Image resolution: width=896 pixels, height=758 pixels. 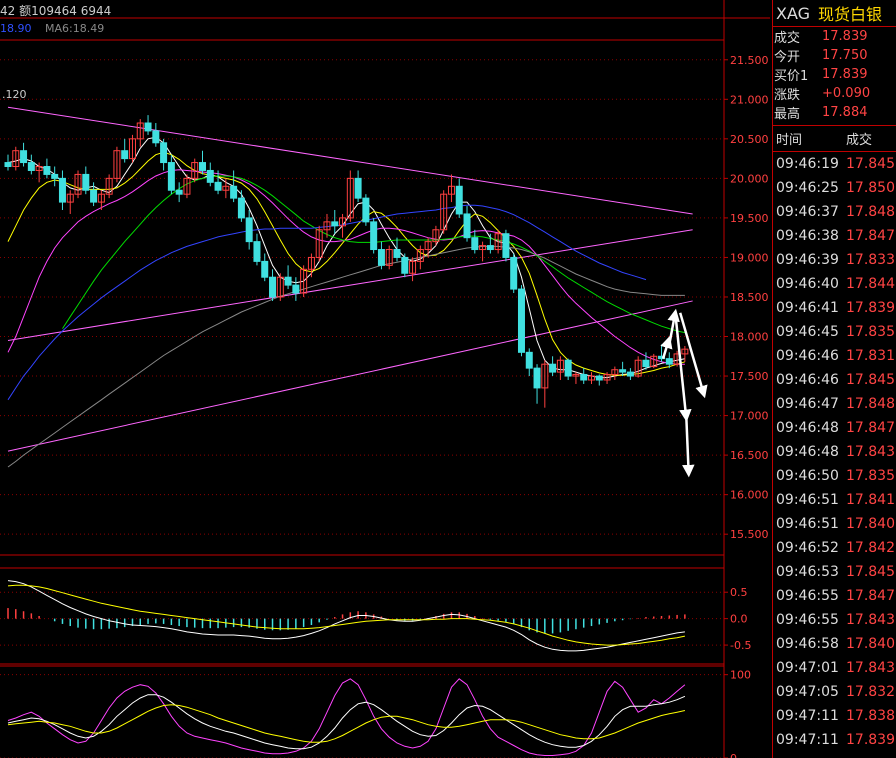 I want to click on y-tick-label: -0.5, so click(x=740, y=645).